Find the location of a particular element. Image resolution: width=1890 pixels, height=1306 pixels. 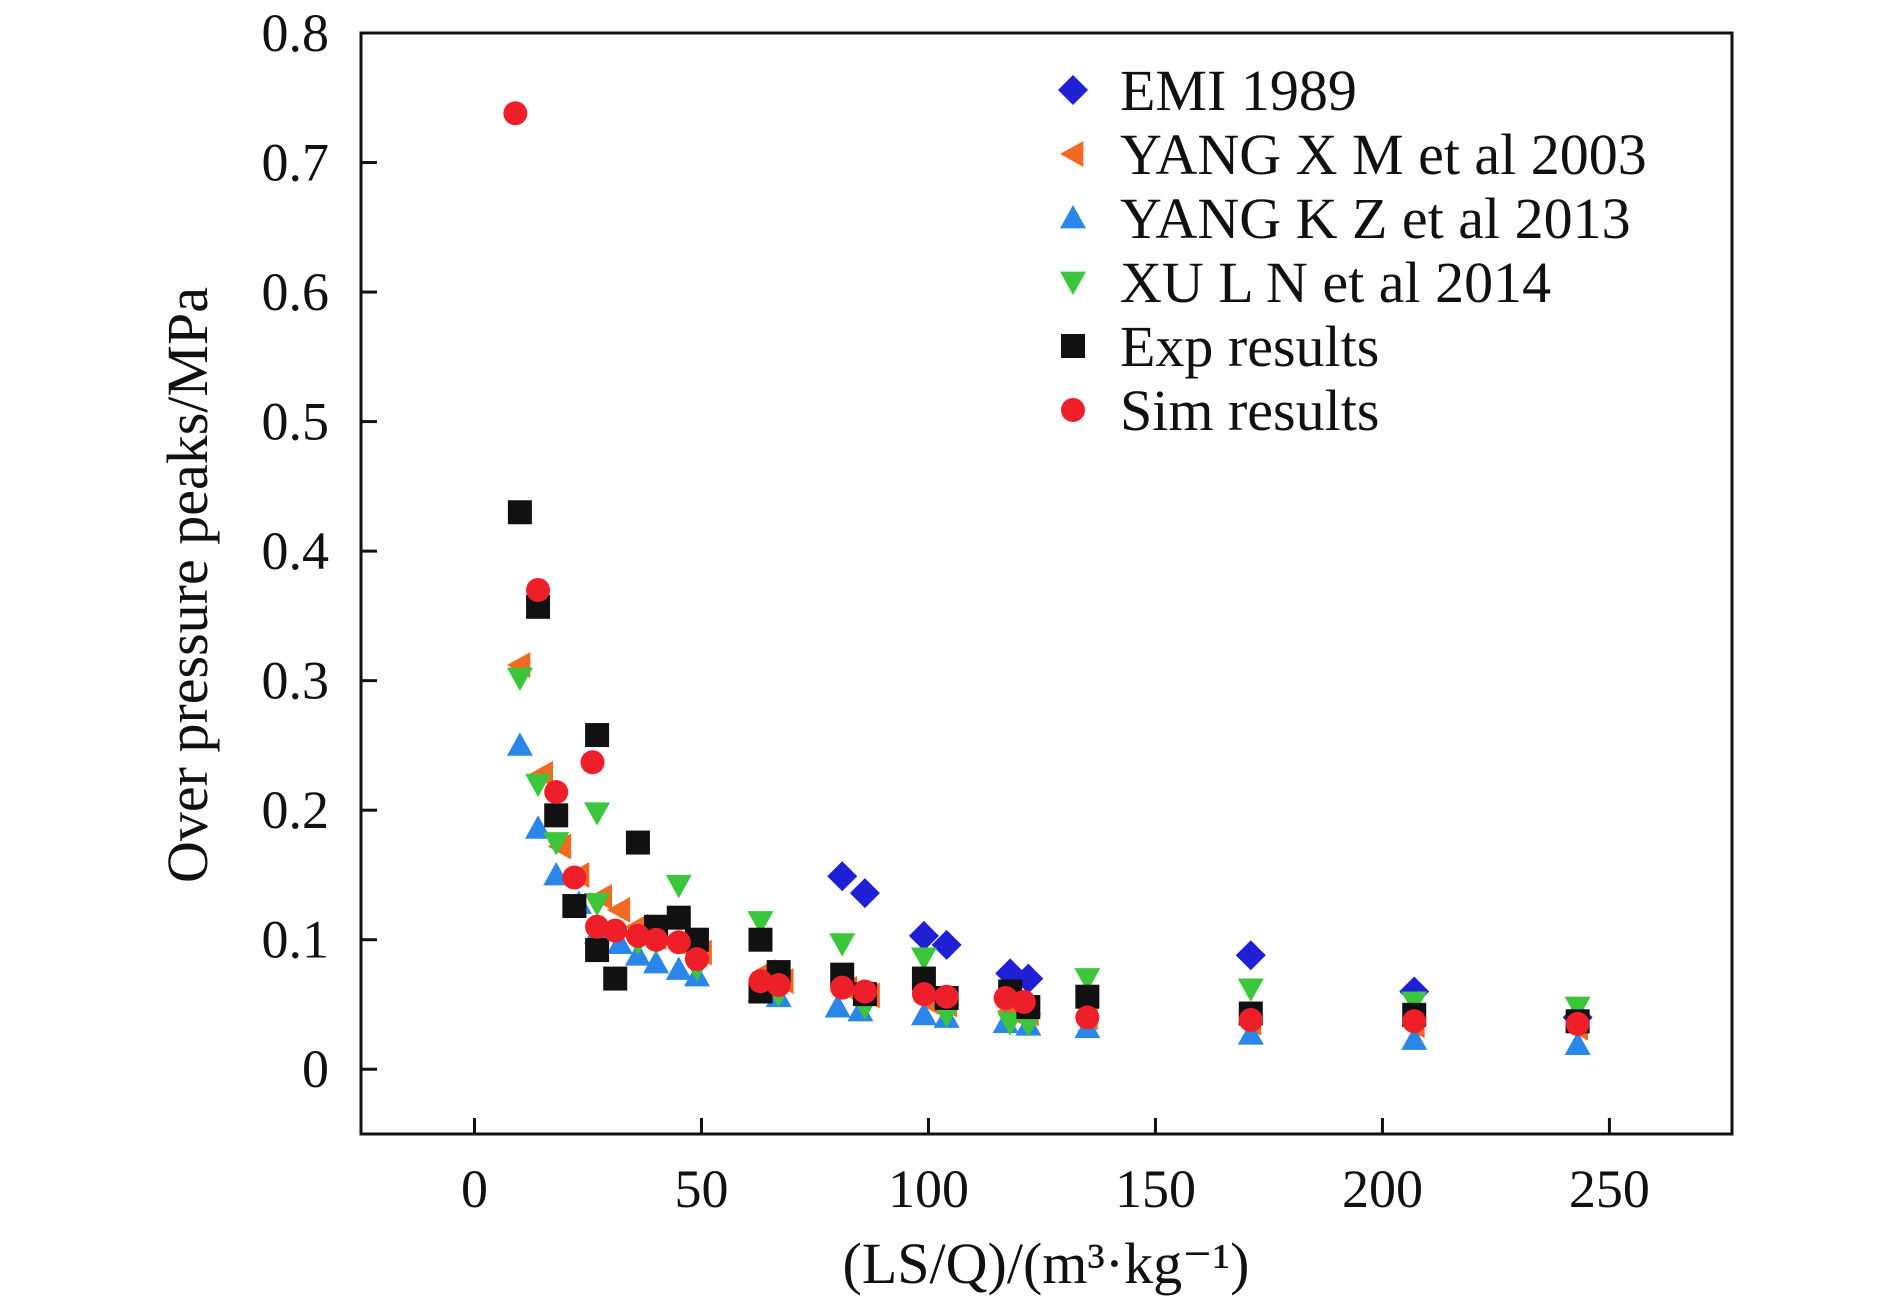

y-tick-label: 0.1 is located at coordinates (296, 940).